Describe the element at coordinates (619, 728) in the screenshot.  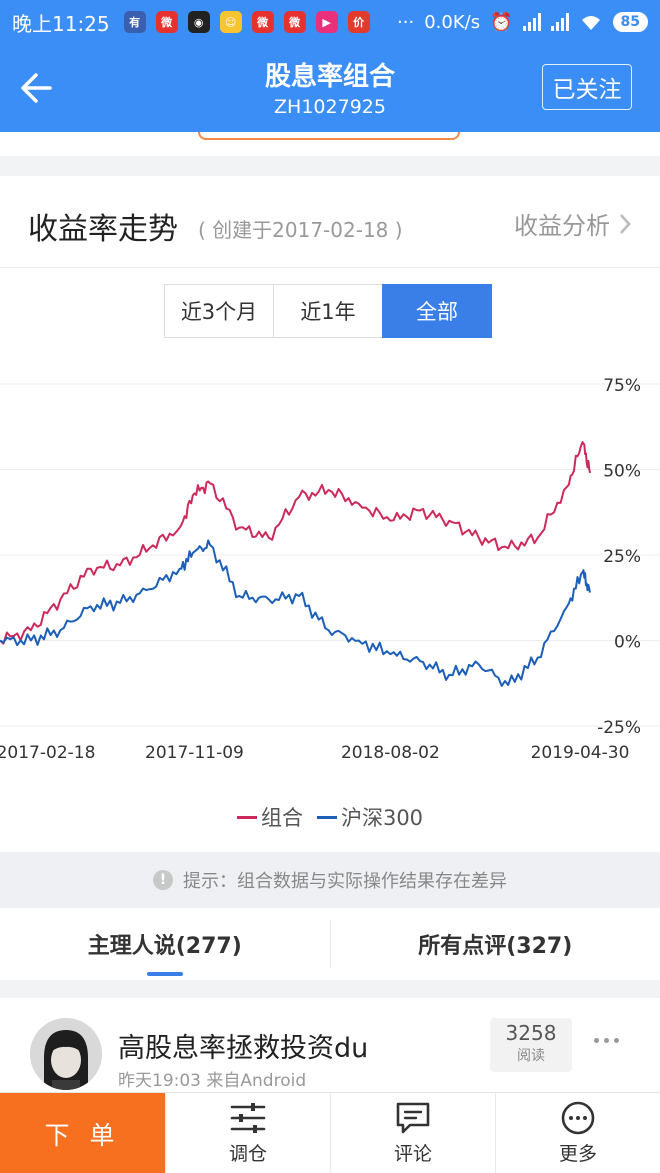
I see `y-tick-label: -25%` at that location.